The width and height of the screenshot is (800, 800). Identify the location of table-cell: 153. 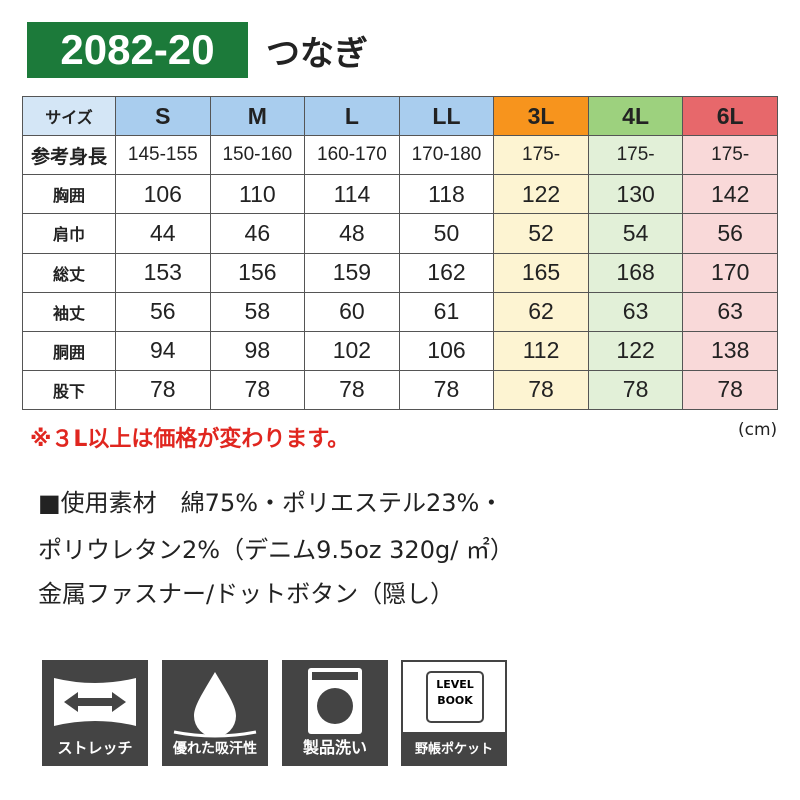
(163, 272).